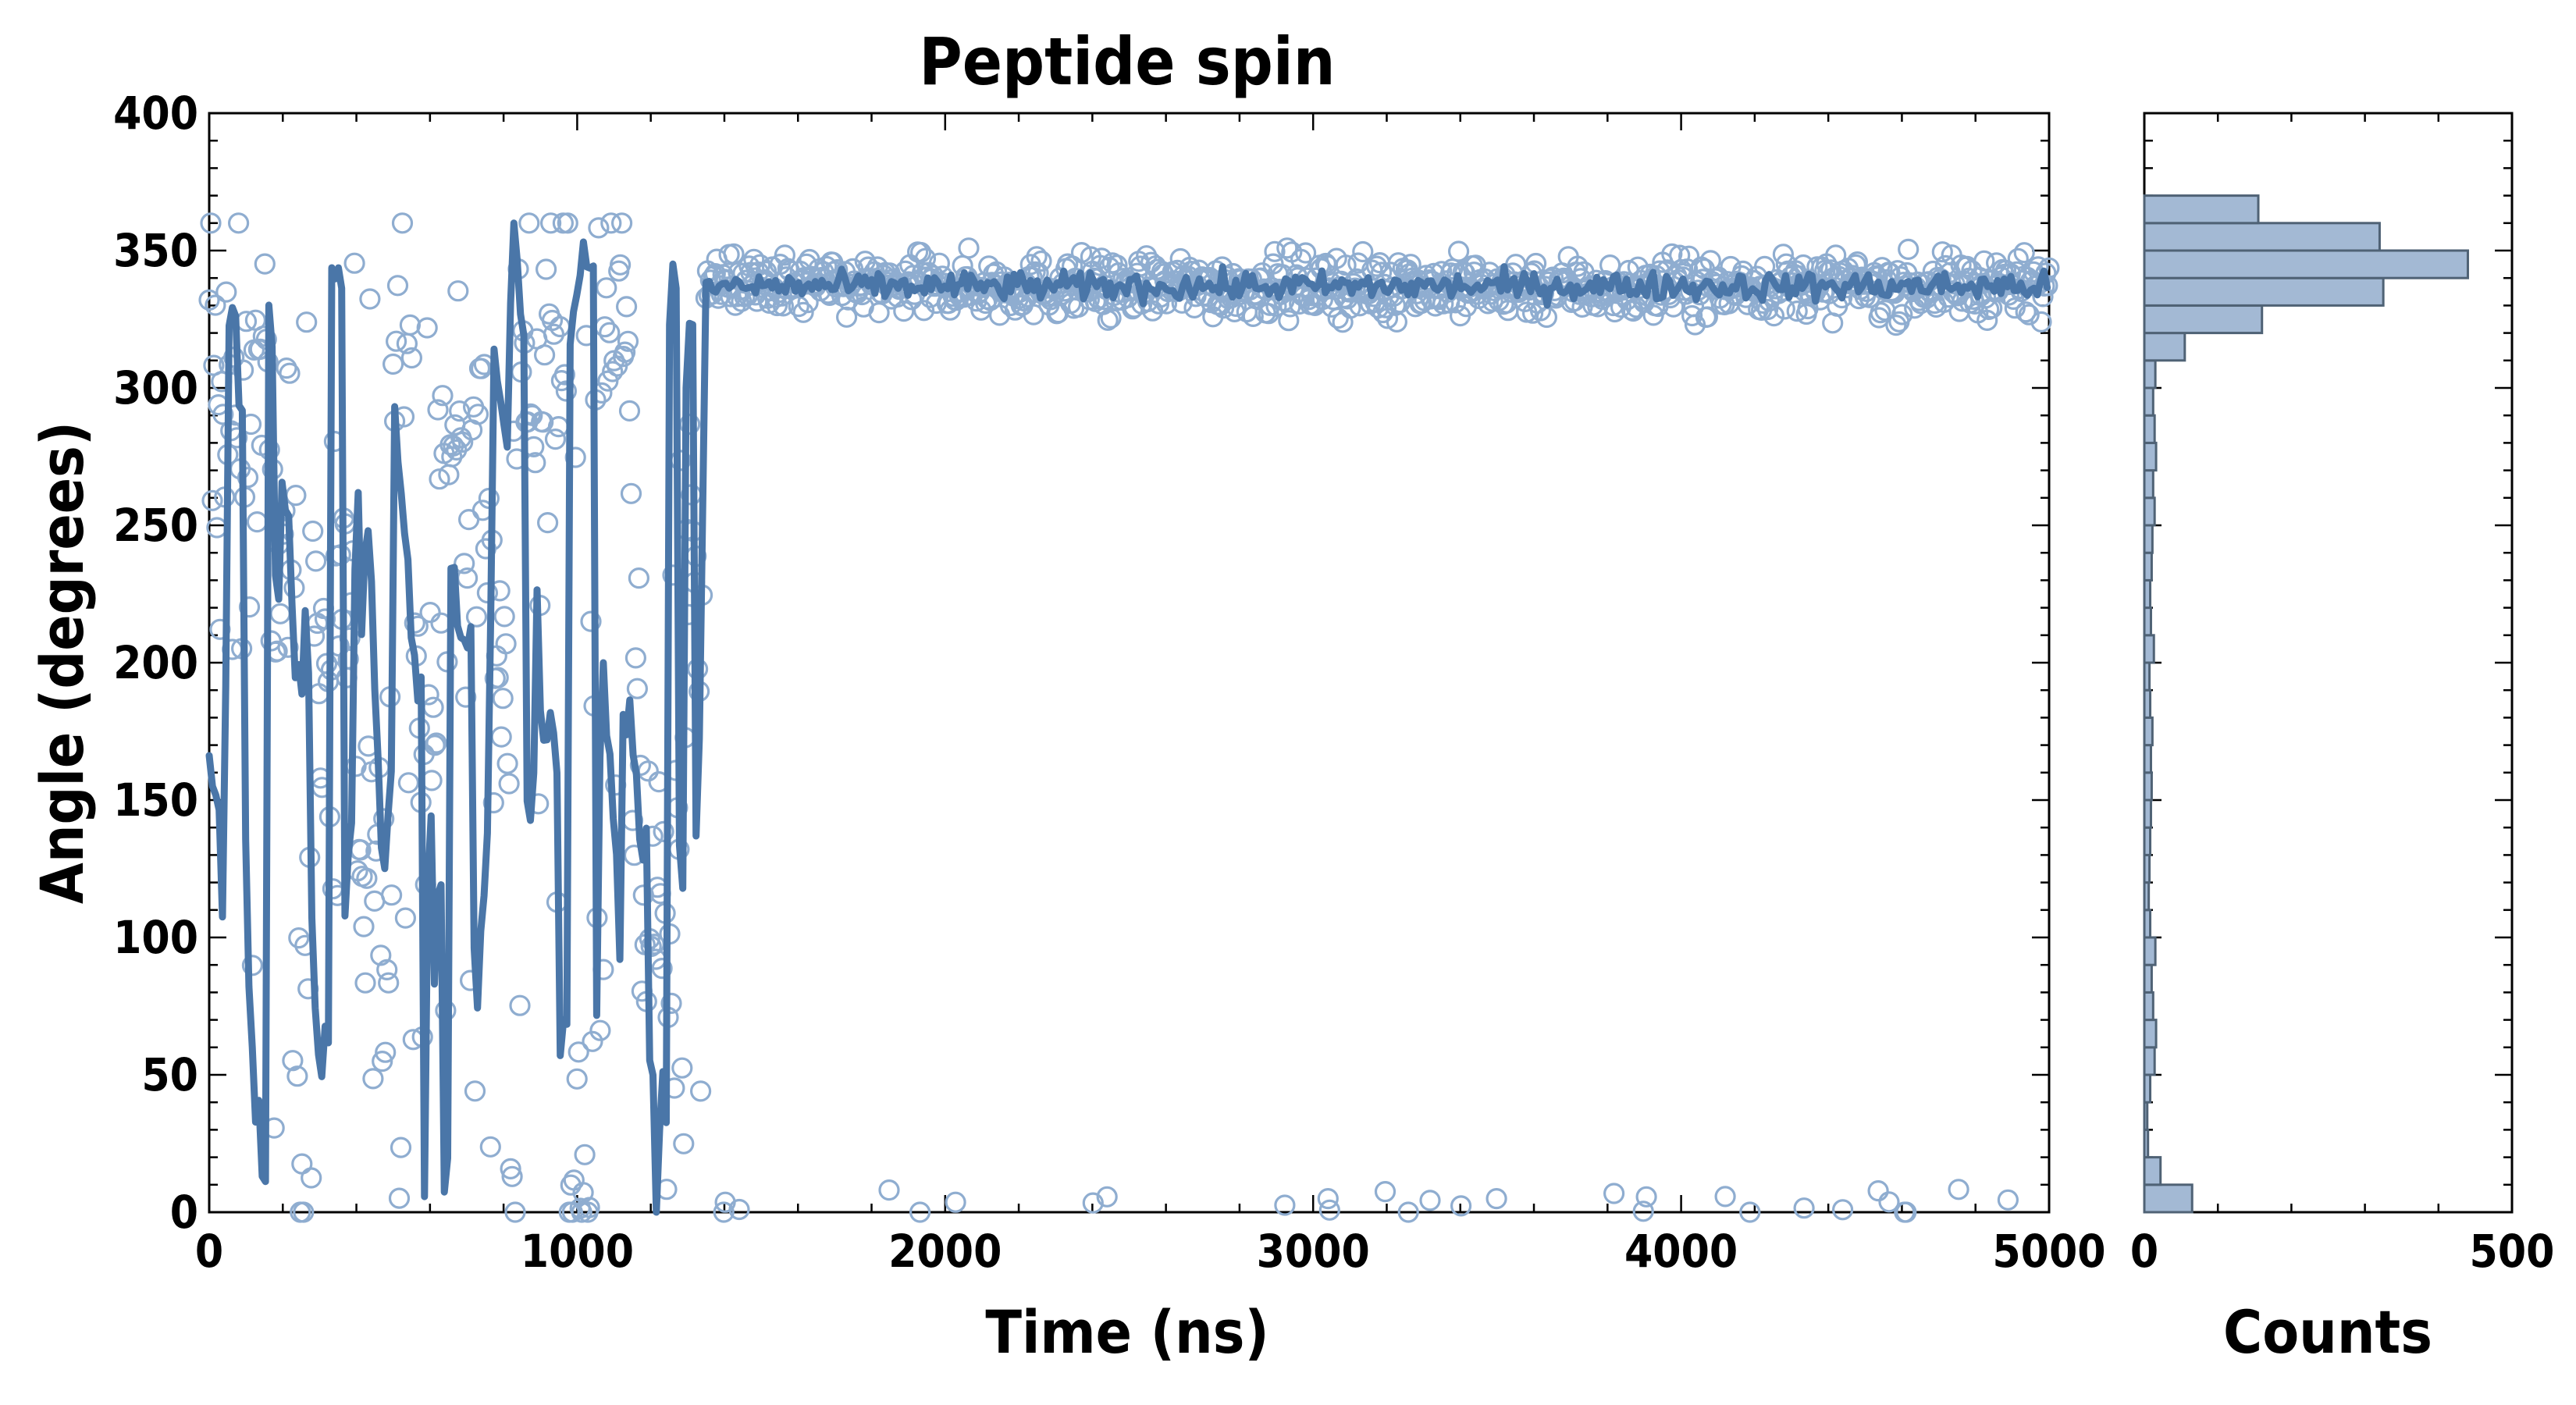  What do you see at coordinates (155, 801) in the screenshot?
I see `y-tick-label: 150` at bounding box center [155, 801].